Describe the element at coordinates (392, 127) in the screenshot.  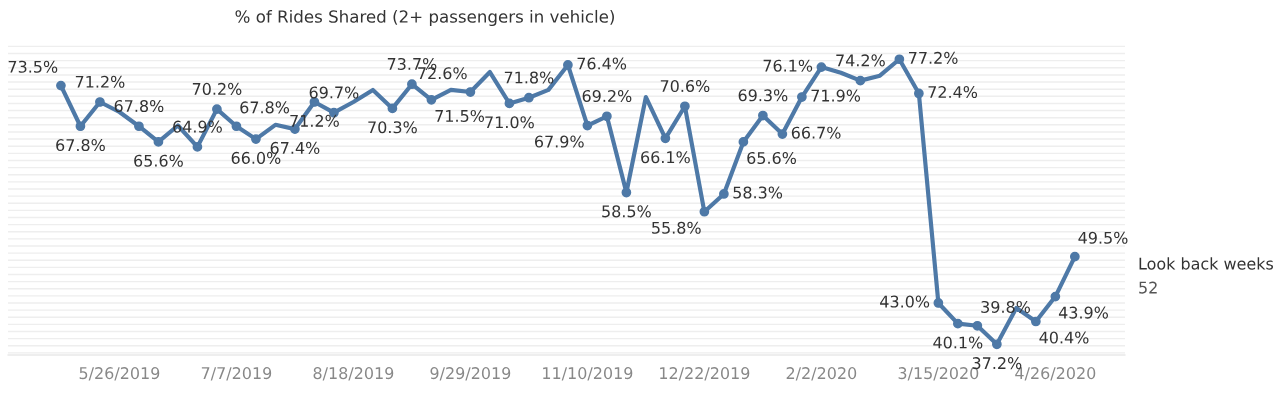
I see `data-label: 70.3%` at that location.